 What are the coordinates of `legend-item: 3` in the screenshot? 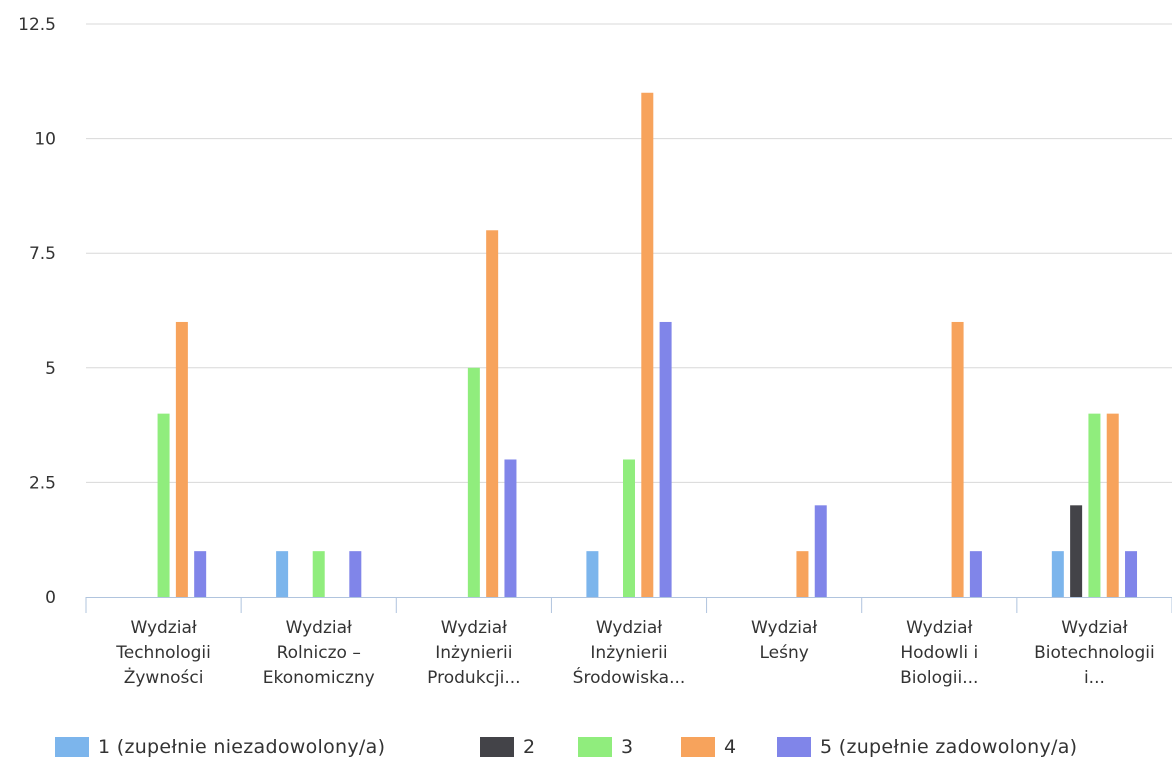 It's located at (605, 747).